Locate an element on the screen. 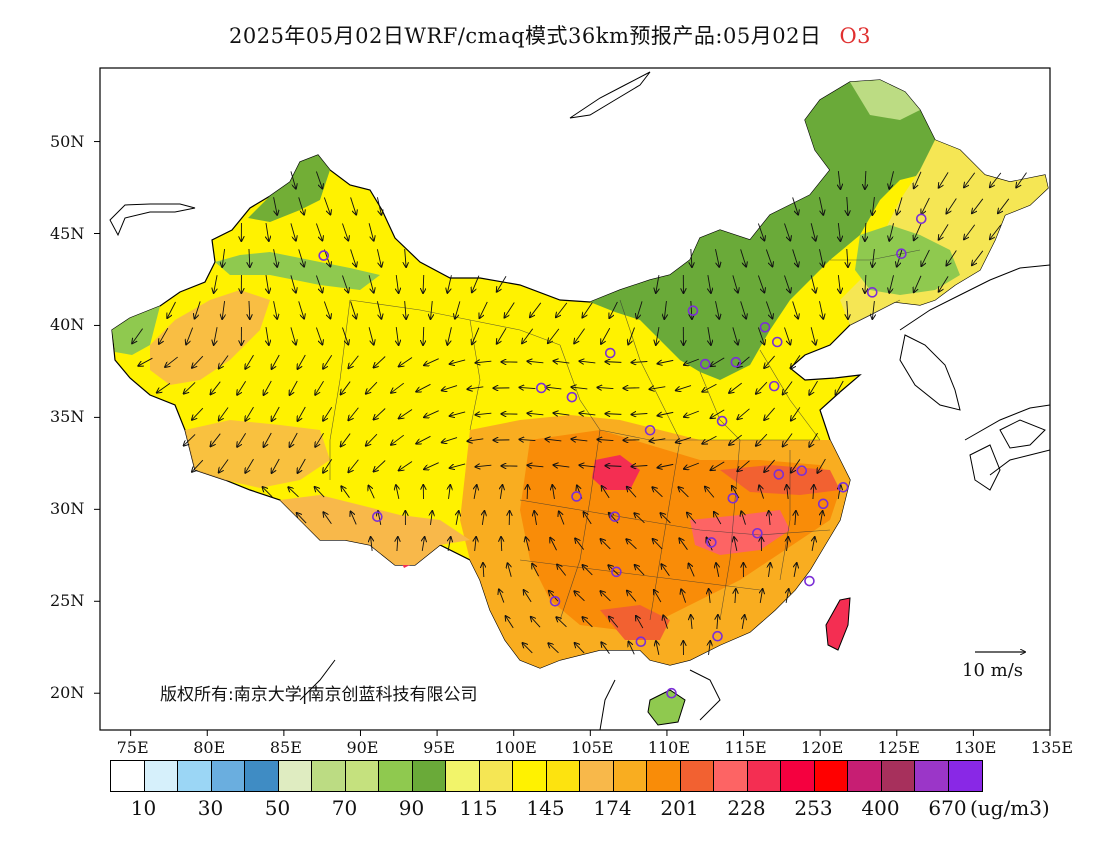 The image size is (1100, 850). red-jiangnan is located at coordinates (780, 480).